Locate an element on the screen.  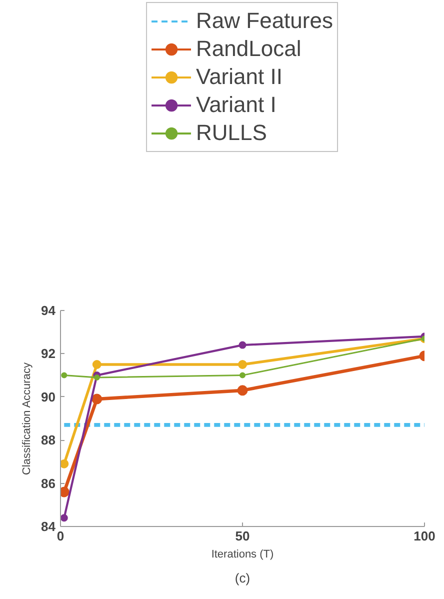
legend-label: Variant I is located at coordinates (236, 105).